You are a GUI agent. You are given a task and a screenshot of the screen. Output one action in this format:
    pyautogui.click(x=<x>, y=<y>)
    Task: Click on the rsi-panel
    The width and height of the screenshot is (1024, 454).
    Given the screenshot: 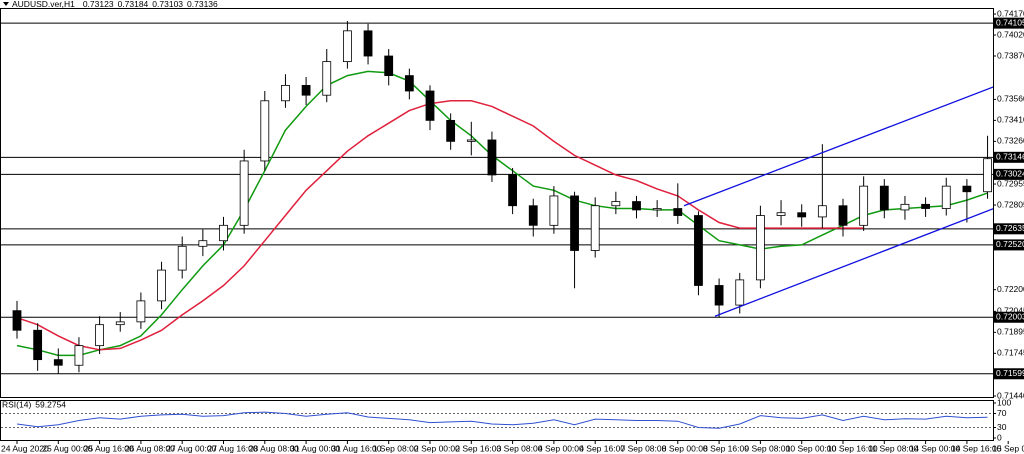 What is the action you would take?
    pyautogui.click(x=497, y=420)
    